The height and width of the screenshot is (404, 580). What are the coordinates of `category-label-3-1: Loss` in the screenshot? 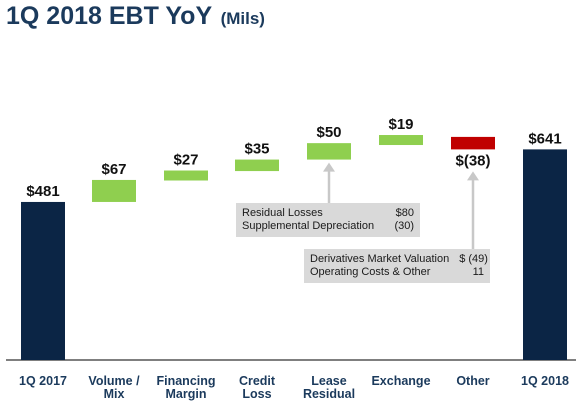 It's located at (256, 394).